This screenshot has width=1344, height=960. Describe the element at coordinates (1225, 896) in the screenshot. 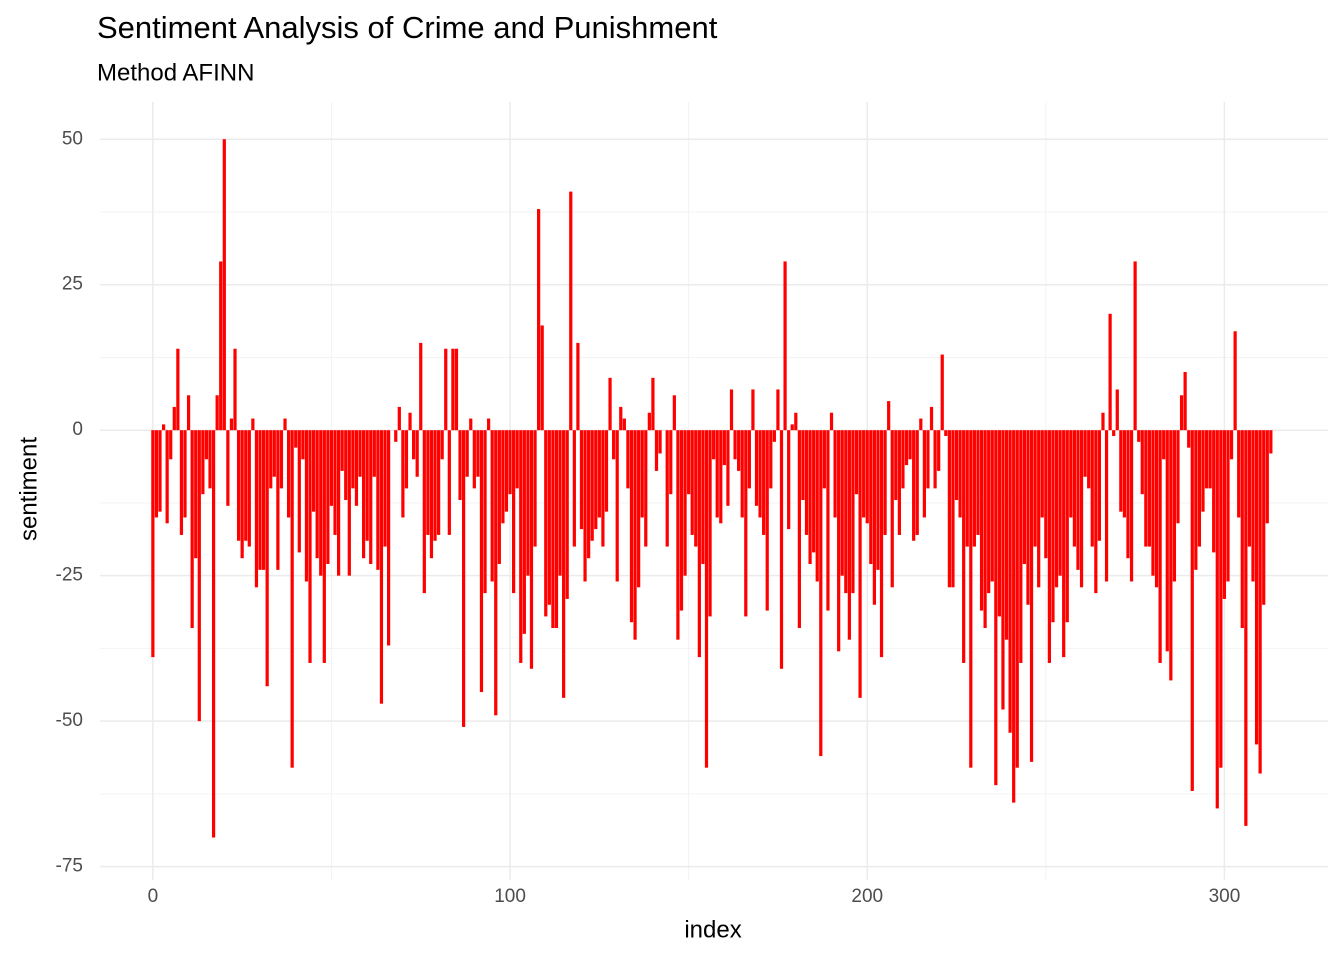

I see `x-tick-label: 300` at that location.